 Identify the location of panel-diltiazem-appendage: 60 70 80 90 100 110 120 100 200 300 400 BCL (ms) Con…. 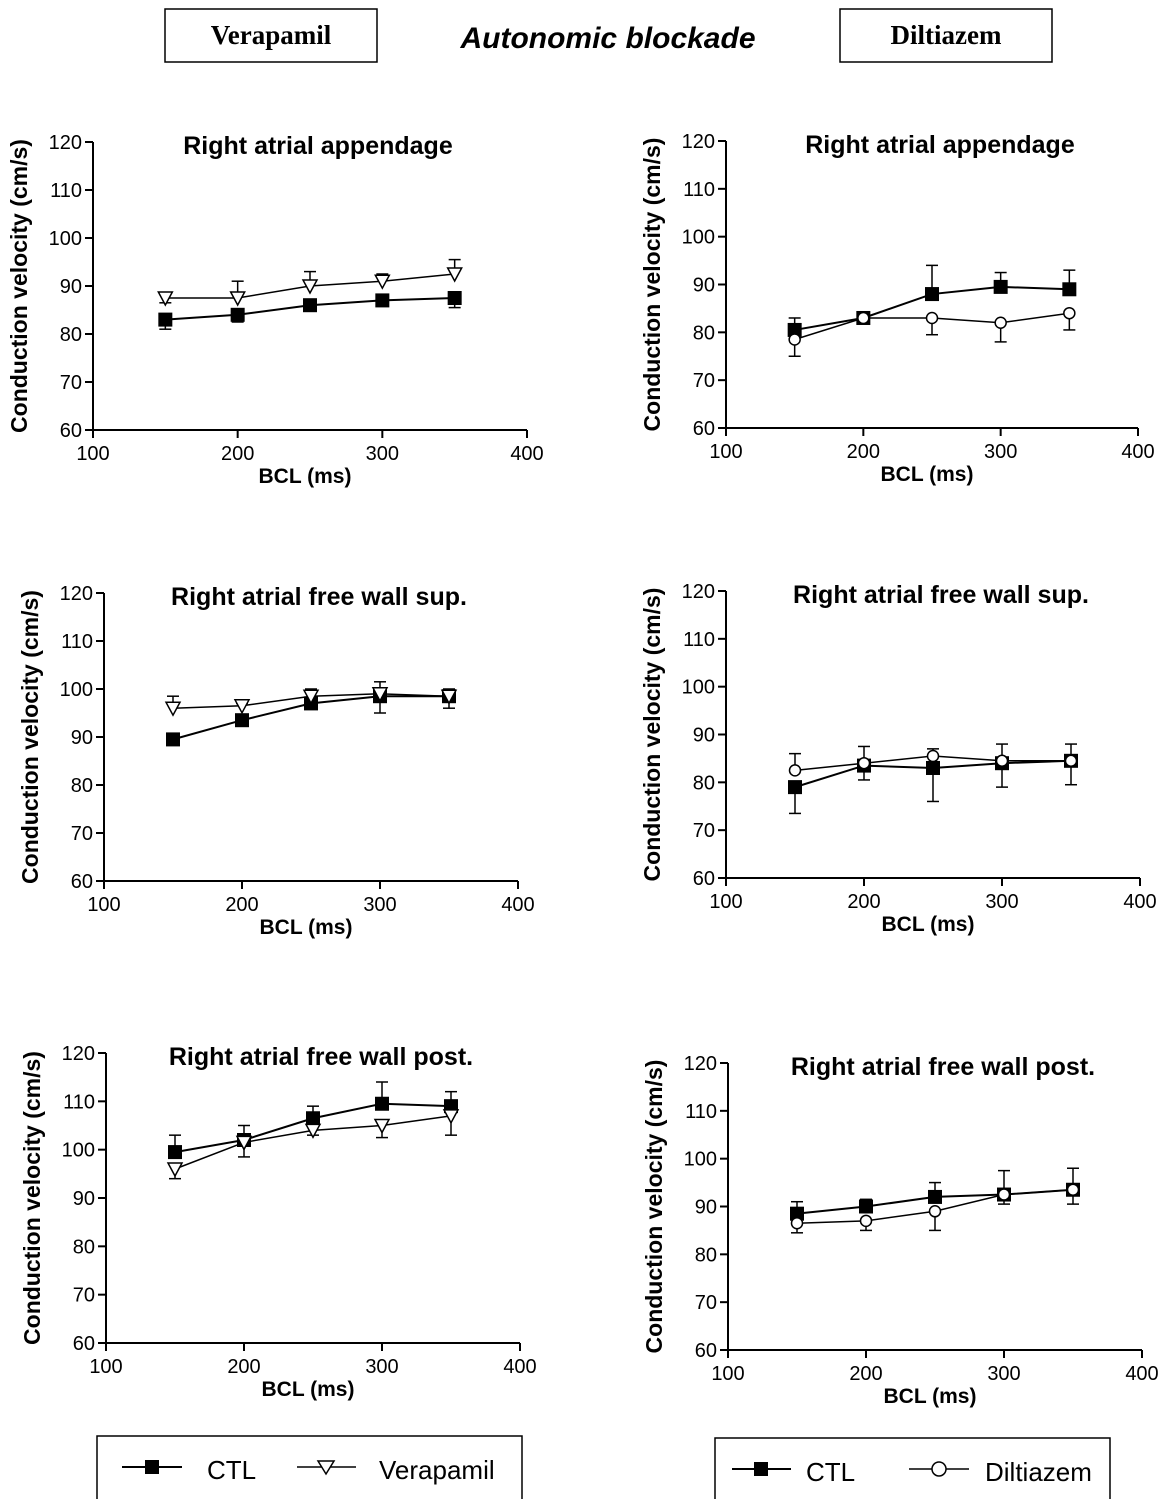
(897, 308).